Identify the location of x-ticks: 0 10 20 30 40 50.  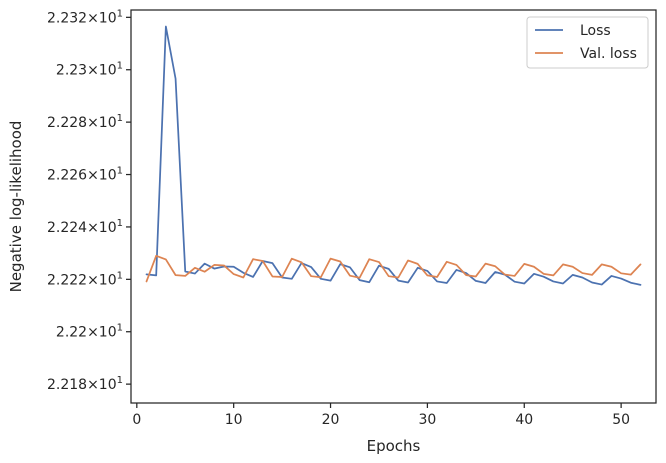
(381, 415).